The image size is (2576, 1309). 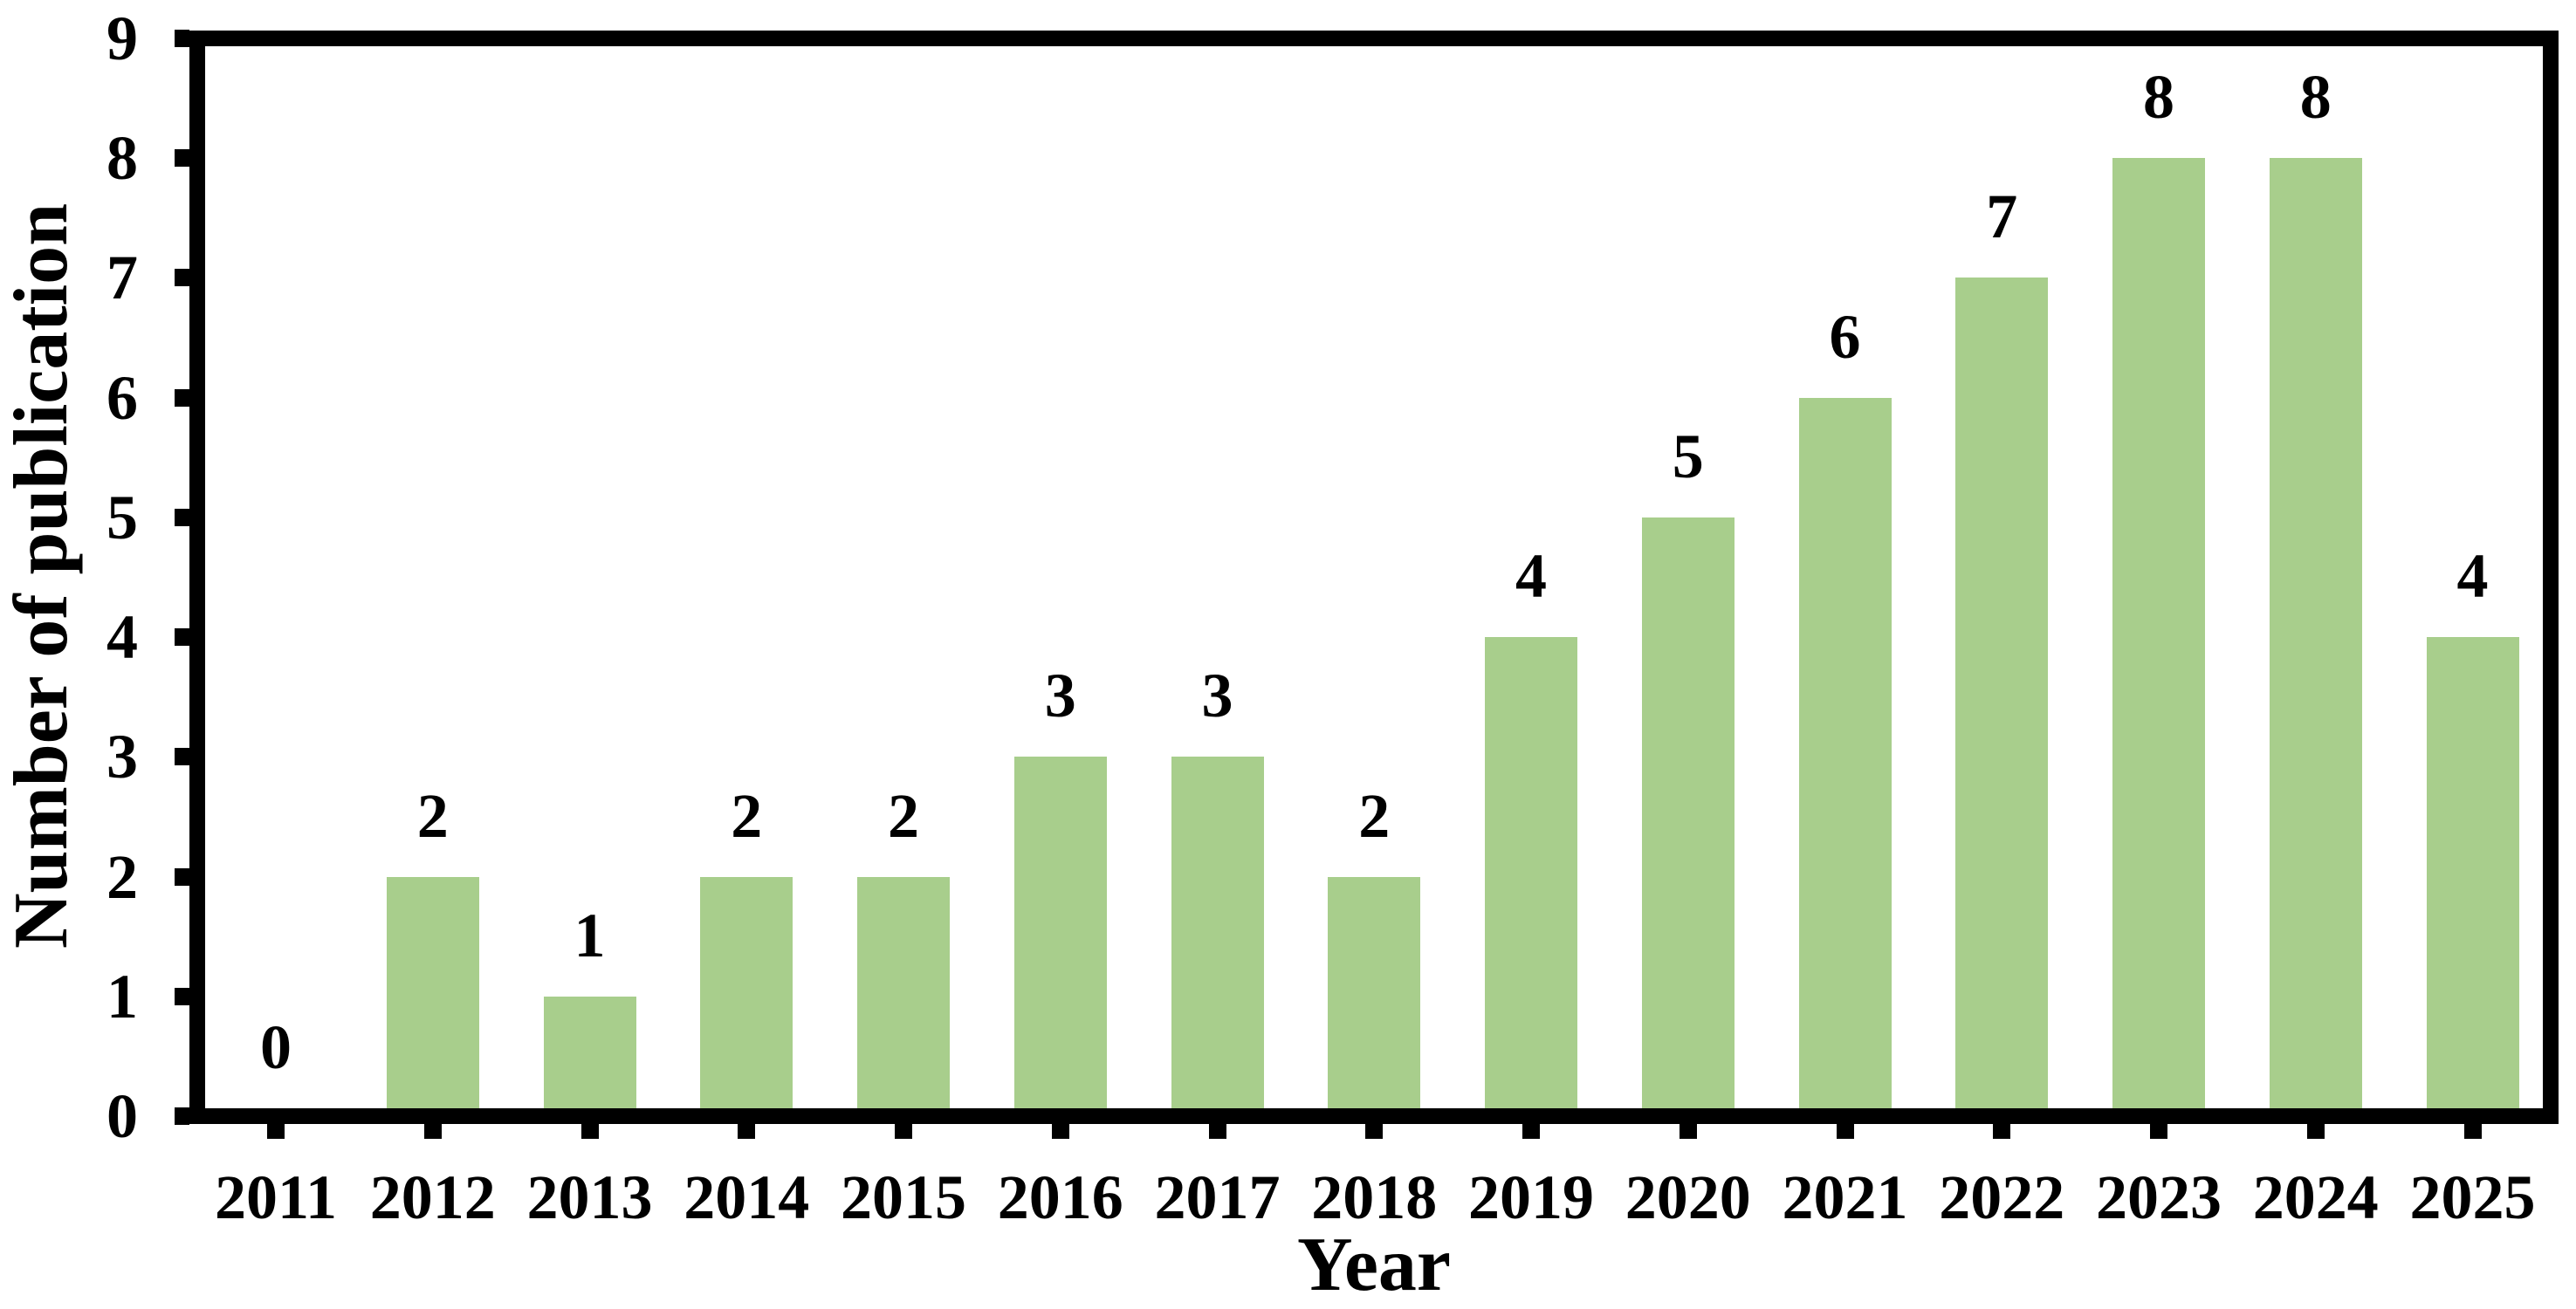 What do you see at coordinates (432, 993) in the screenshot?
I see `bar-2012` at bounding box center [432, 993].